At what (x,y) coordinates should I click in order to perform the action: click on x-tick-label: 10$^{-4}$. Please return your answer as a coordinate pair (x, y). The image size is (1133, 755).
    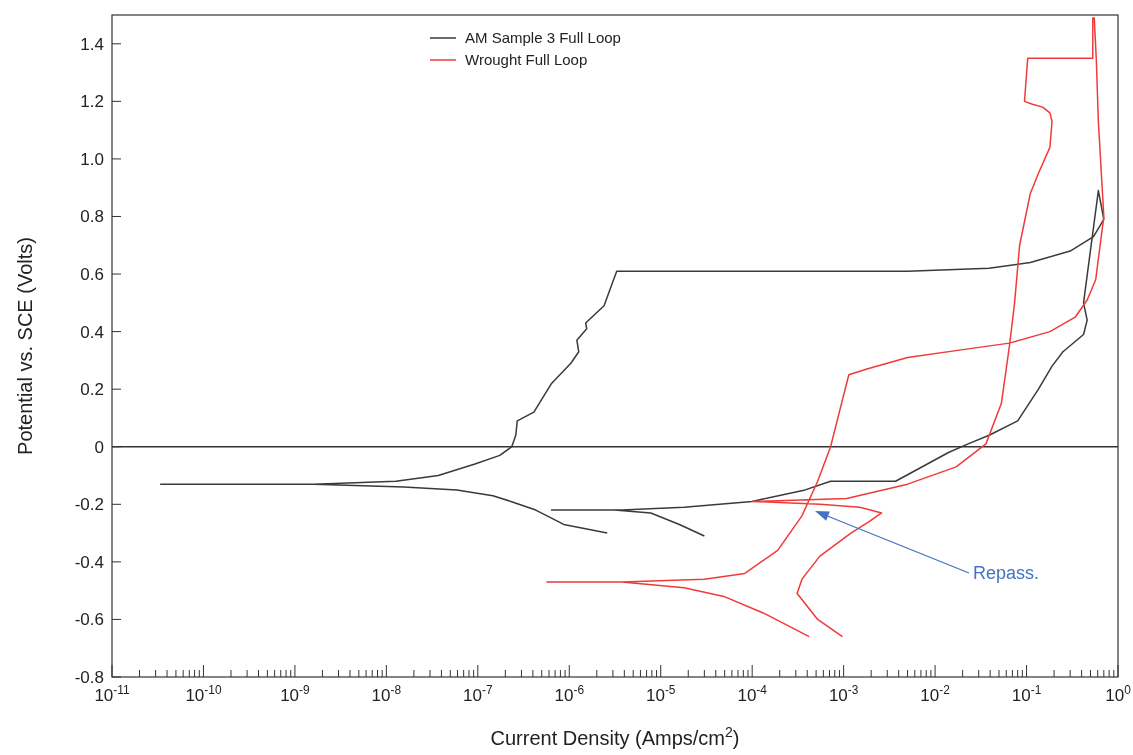
    Looking at the image, I should click on (752, 694).